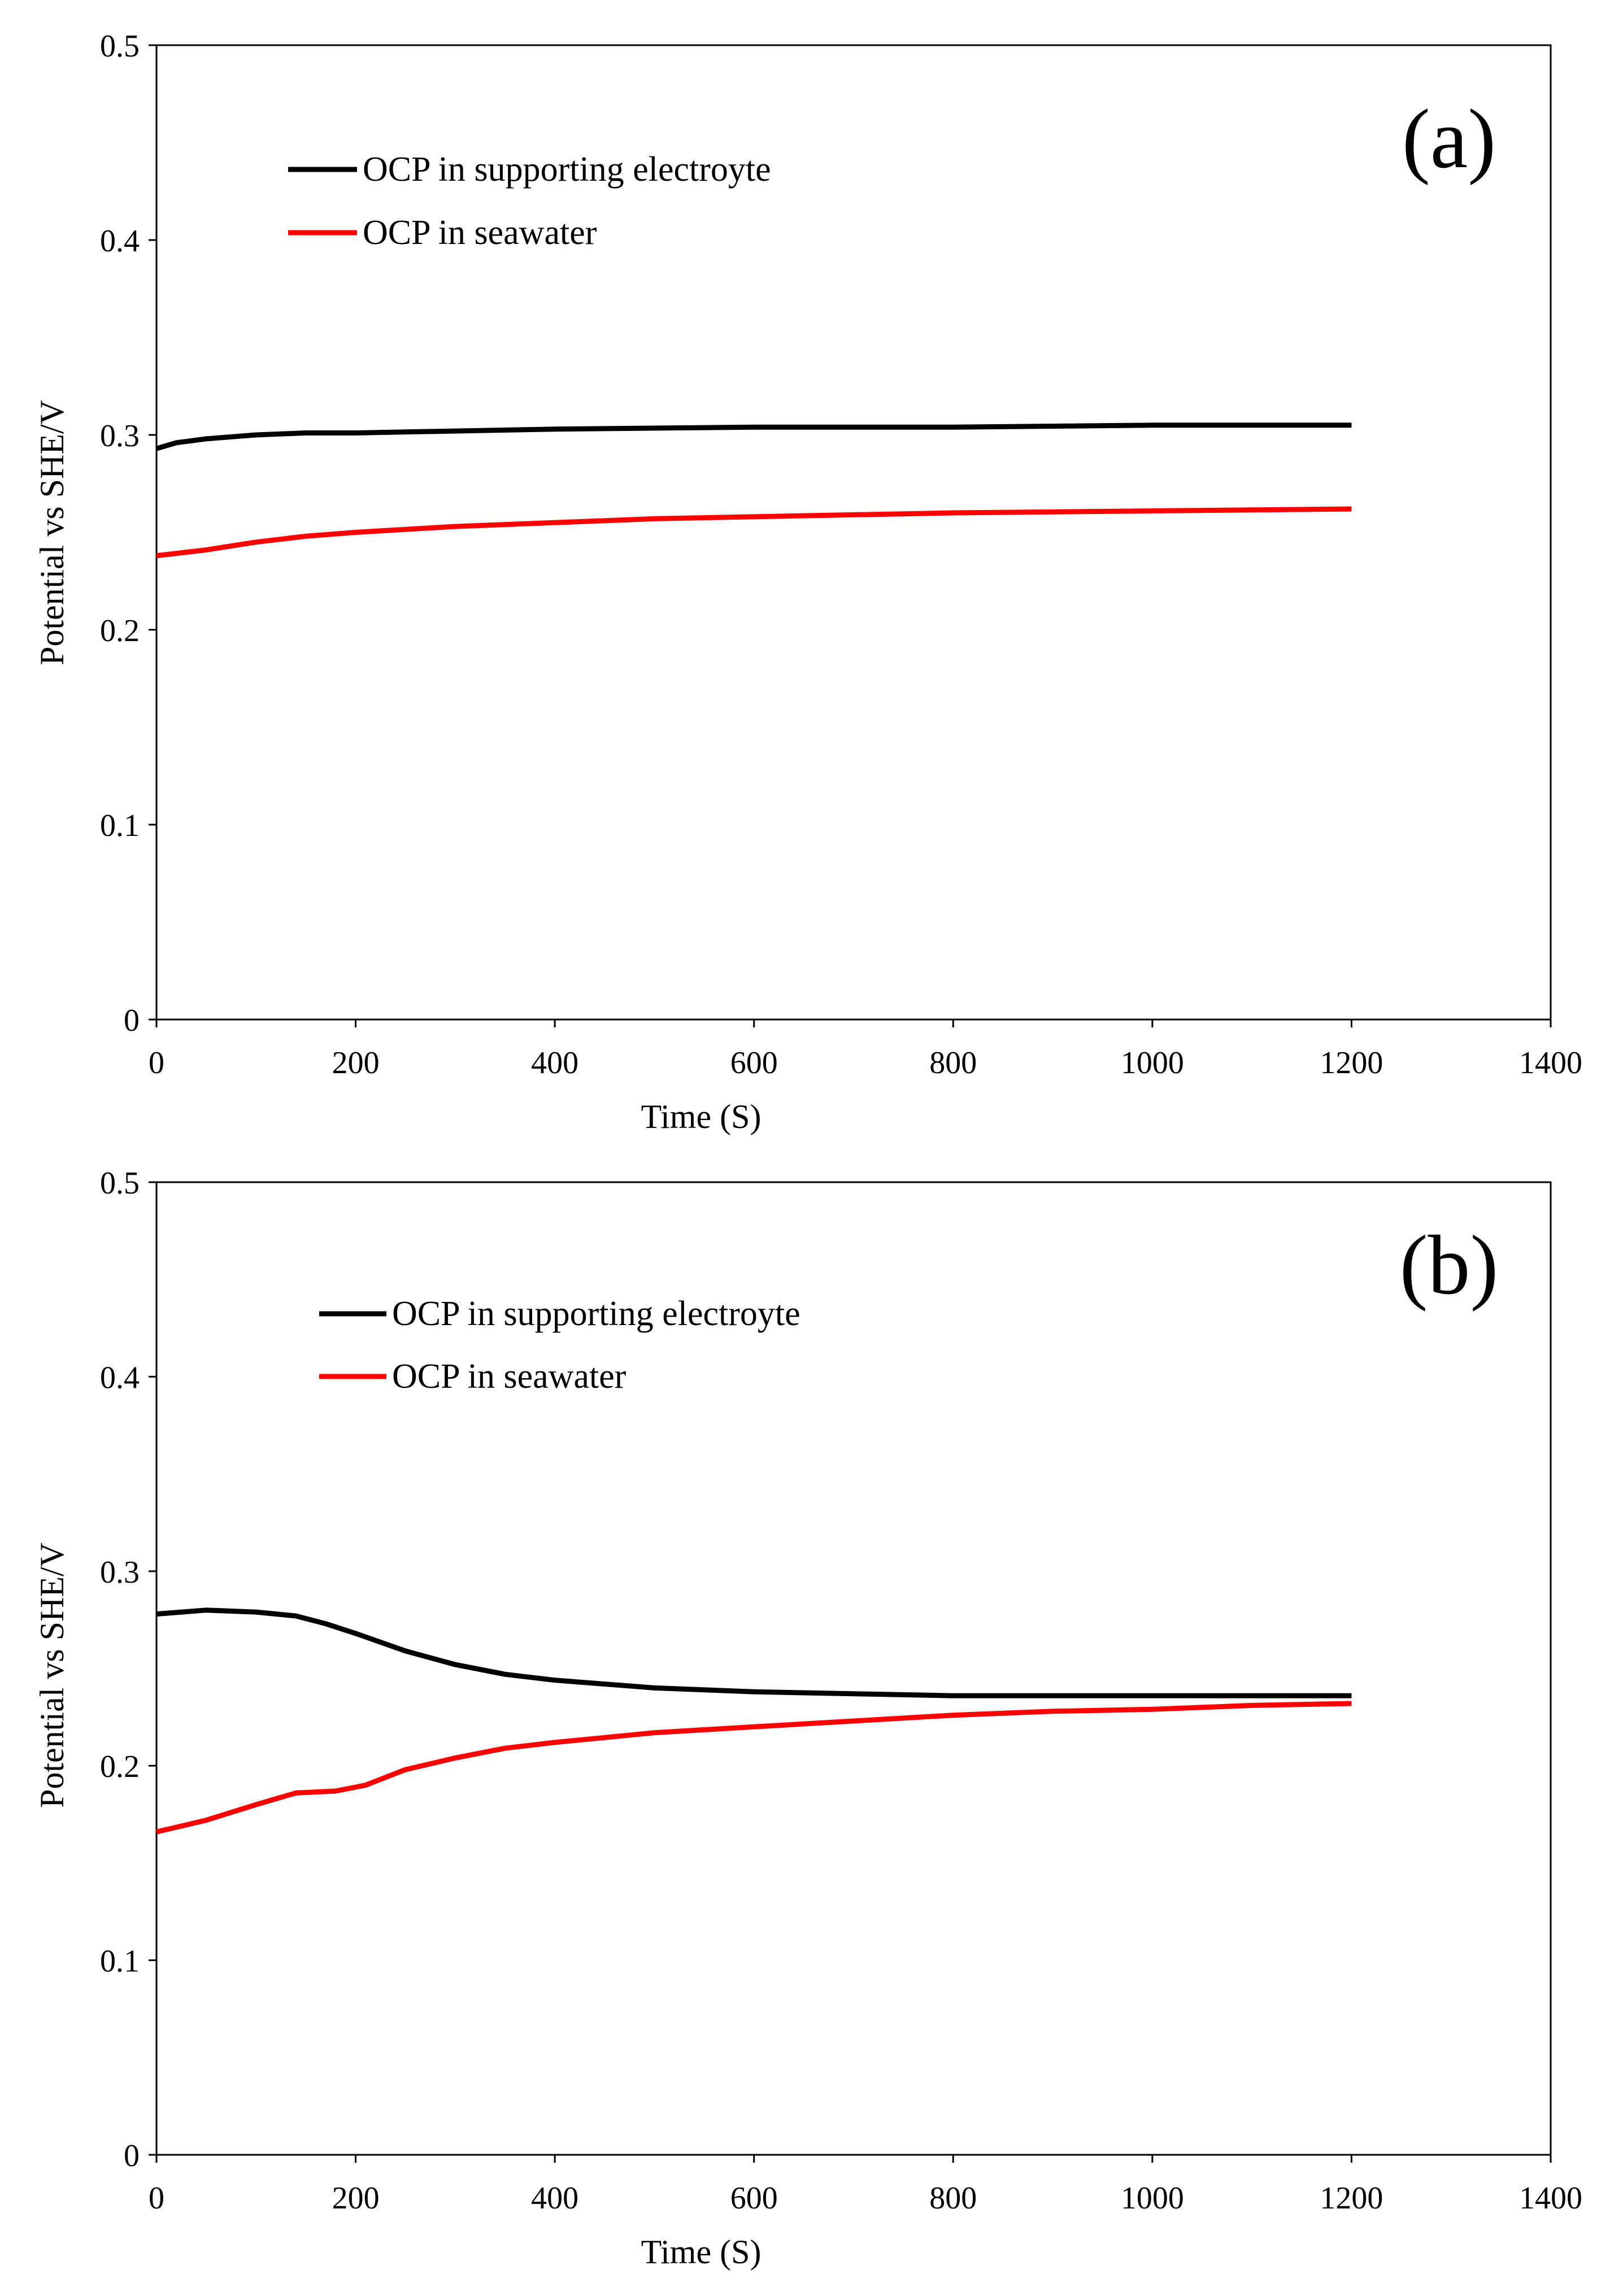 This screenshot has height=2296, width=1610. Describe the element at coordinates (754, 532) in the screenshot. I see `series-line-seawater` at that location.